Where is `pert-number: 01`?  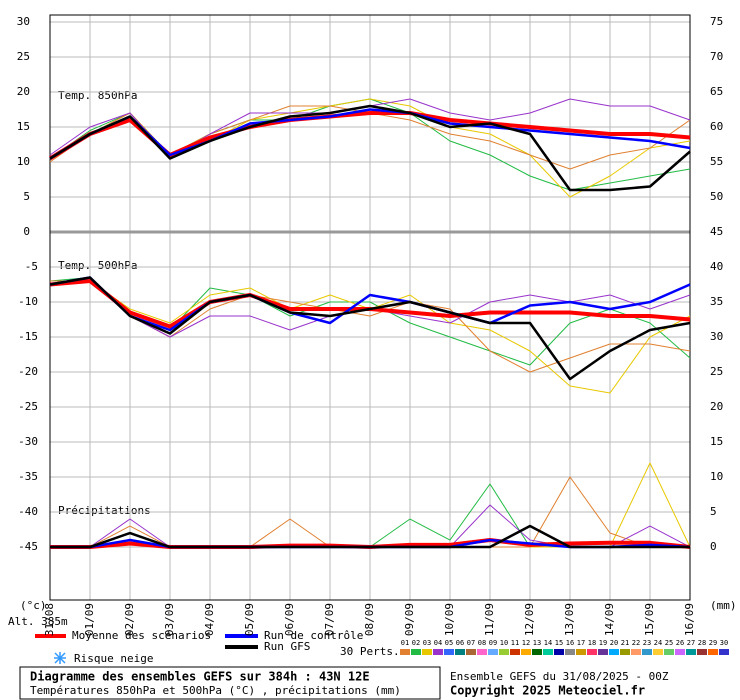
pert-number: 01 is located at coordinates (405, 643).